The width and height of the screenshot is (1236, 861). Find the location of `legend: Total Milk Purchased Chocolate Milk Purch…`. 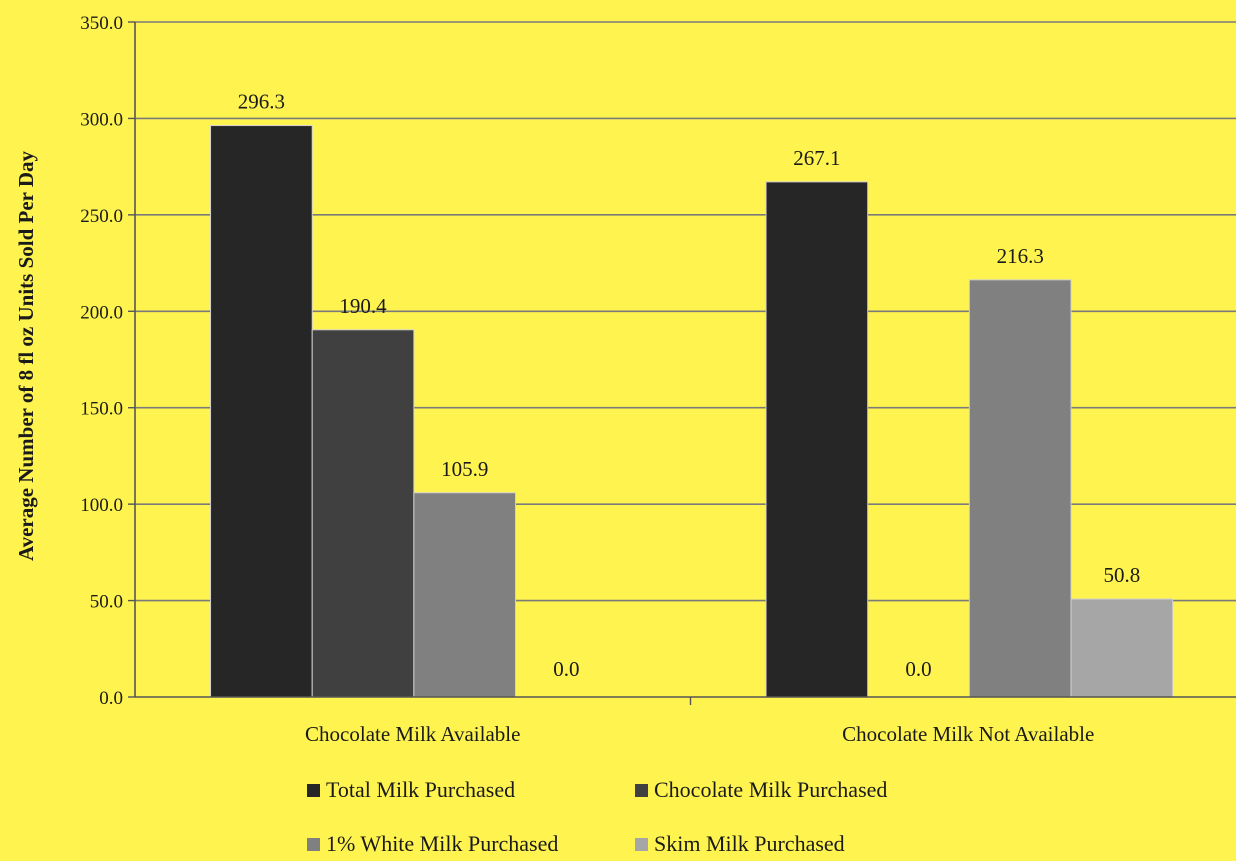

legend: Total Milk Purchased Chocolate Milk Purch… is located at coordinates (597, 816).